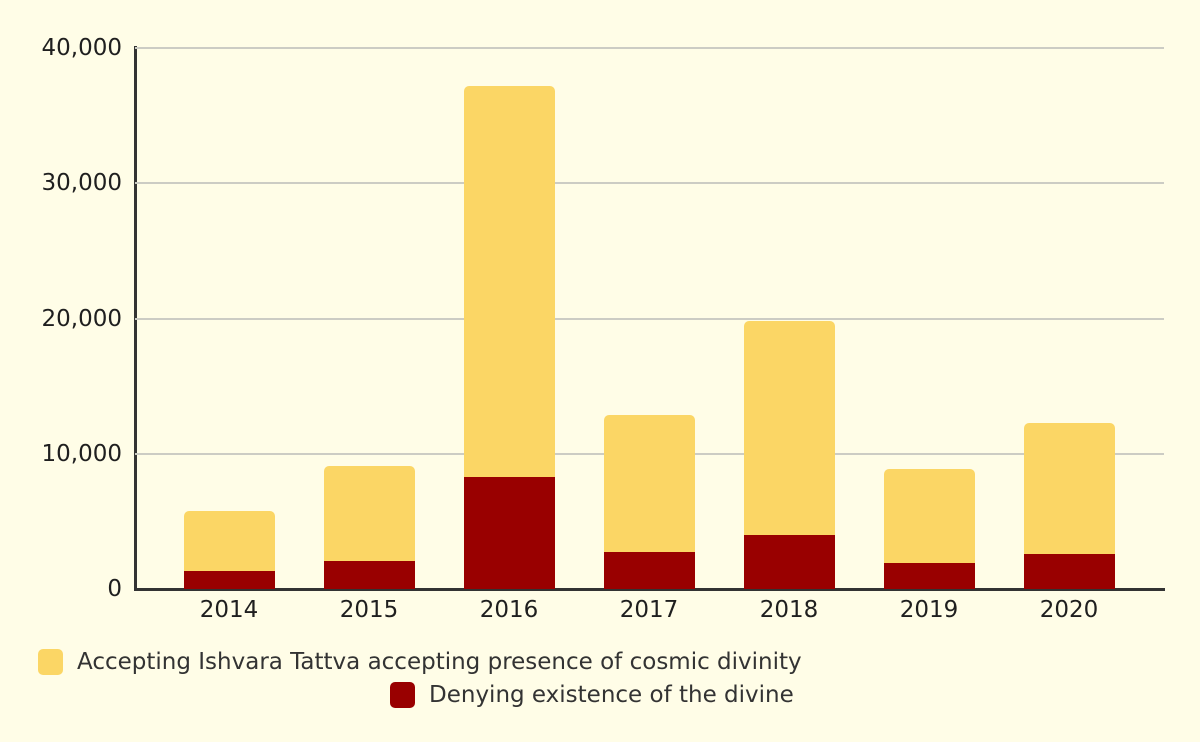 The width and height of the screenshot is (1200, 742). Describe the element at coordinates (509, 532) in the screenshot. I see `bar-segment-denying-2016` at that location.